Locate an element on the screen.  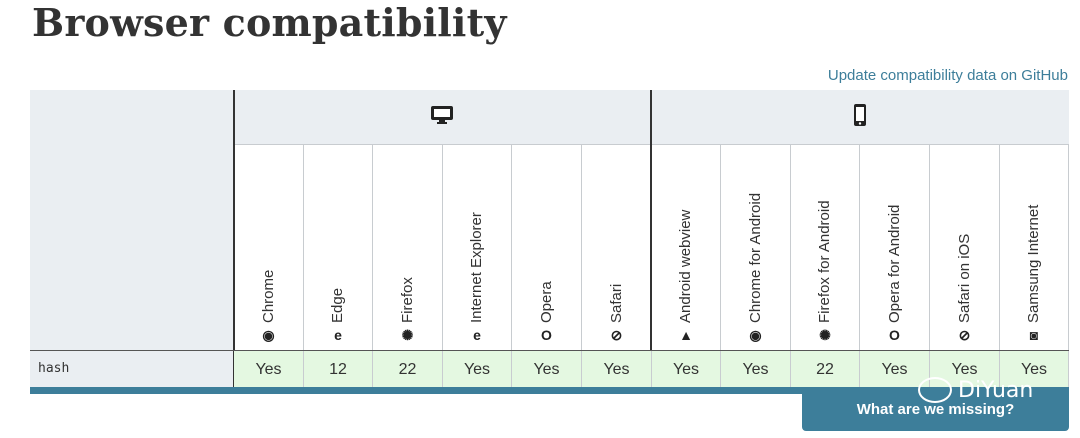
samsung-icon: ◙ is located at coordinates (1034, 335).